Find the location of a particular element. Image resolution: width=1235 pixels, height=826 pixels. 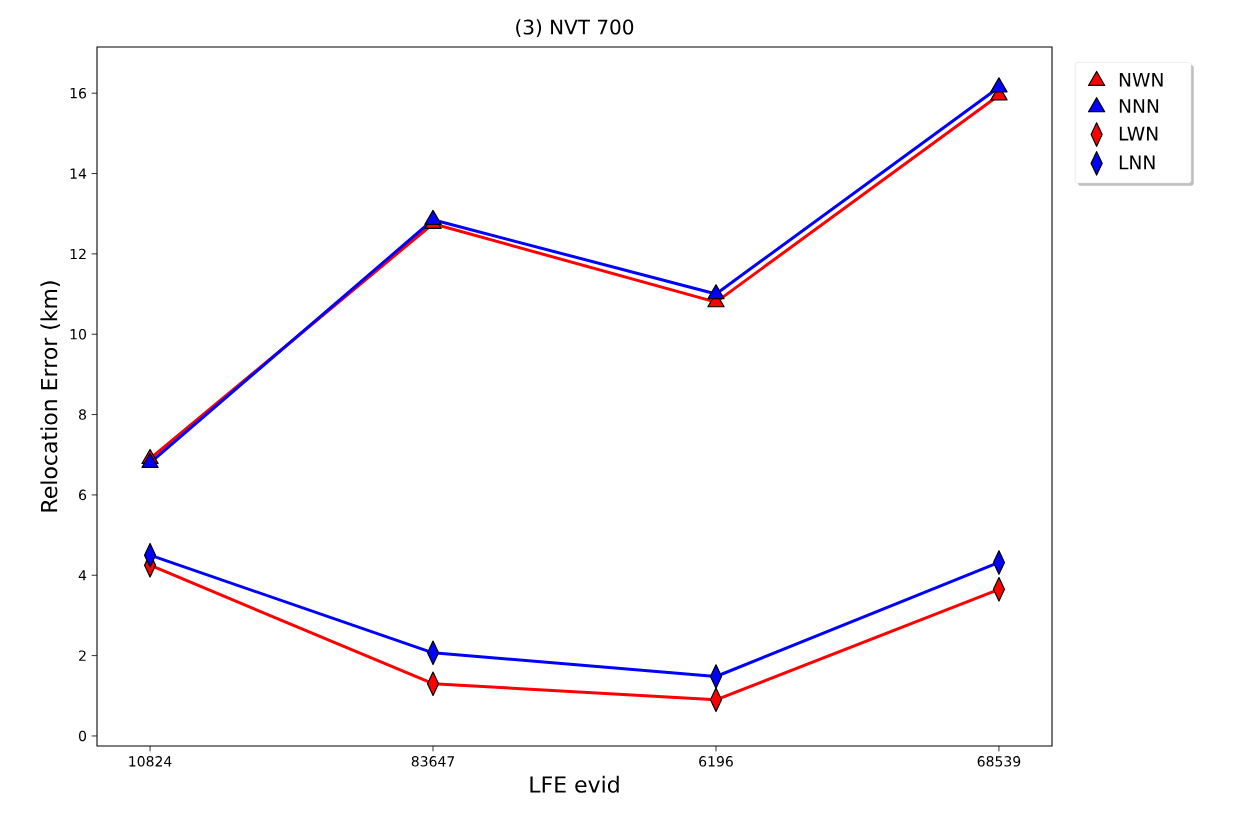

chart-title: (3) NVT 700 is located at coordinates (575, 28).